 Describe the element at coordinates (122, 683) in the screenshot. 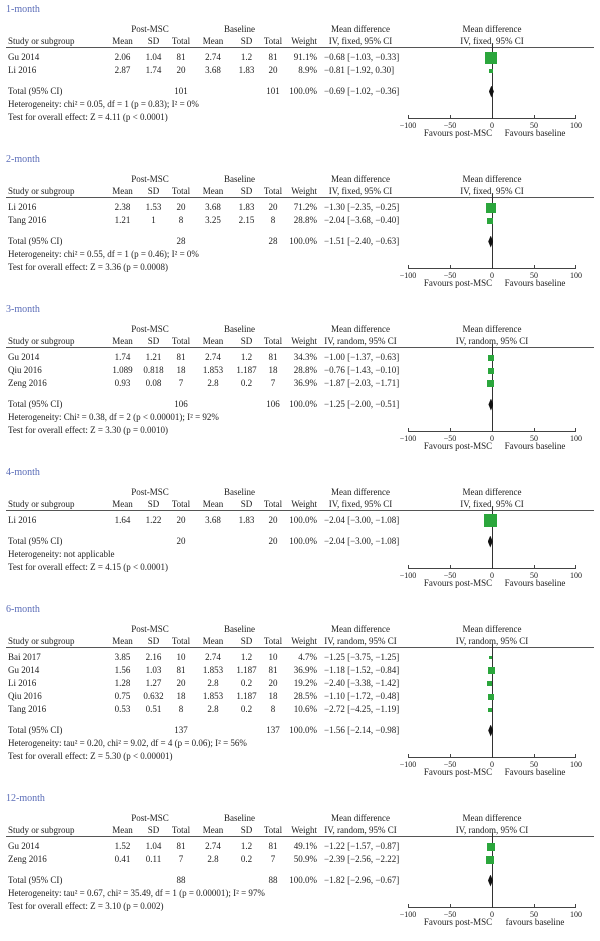

I see `cell-post-mean: 1.28` at that location.